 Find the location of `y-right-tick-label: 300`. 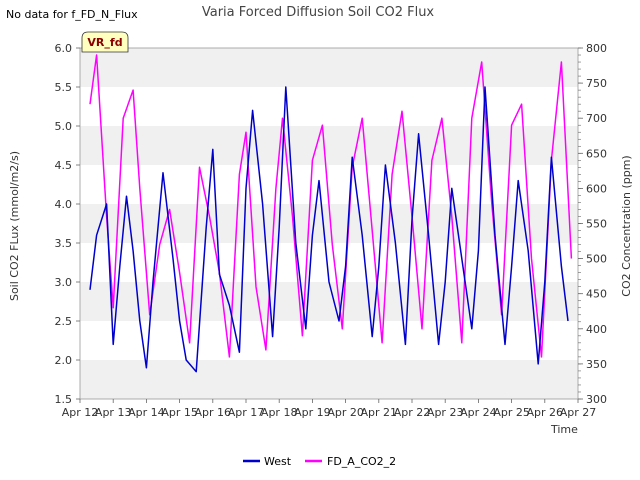

y-right-tick-label: 300 is located at coordinates (596, 399).